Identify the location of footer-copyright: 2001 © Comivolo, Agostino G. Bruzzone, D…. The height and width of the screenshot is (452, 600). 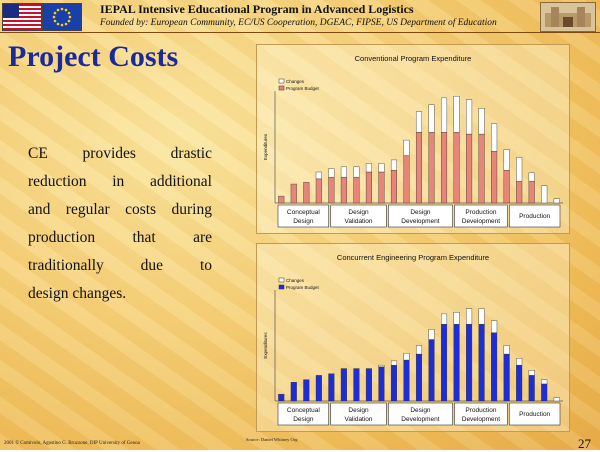
(72, 443).